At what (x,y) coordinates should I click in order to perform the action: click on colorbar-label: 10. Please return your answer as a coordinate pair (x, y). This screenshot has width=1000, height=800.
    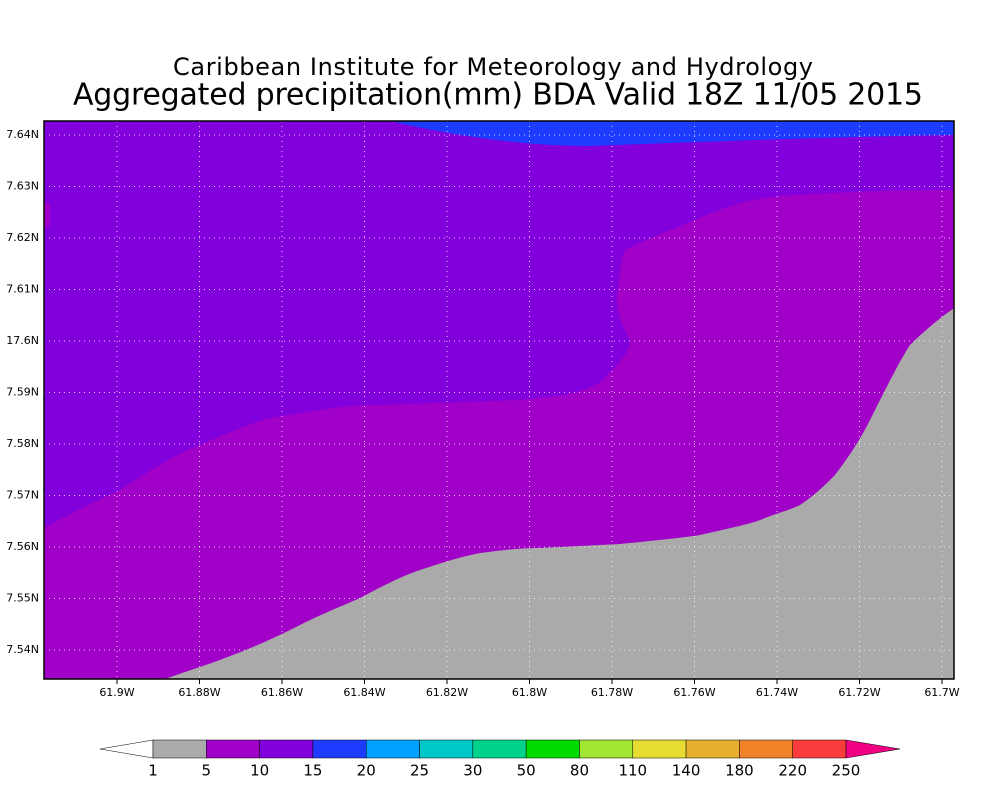
    Looking at the image, I should click on (259, 771).